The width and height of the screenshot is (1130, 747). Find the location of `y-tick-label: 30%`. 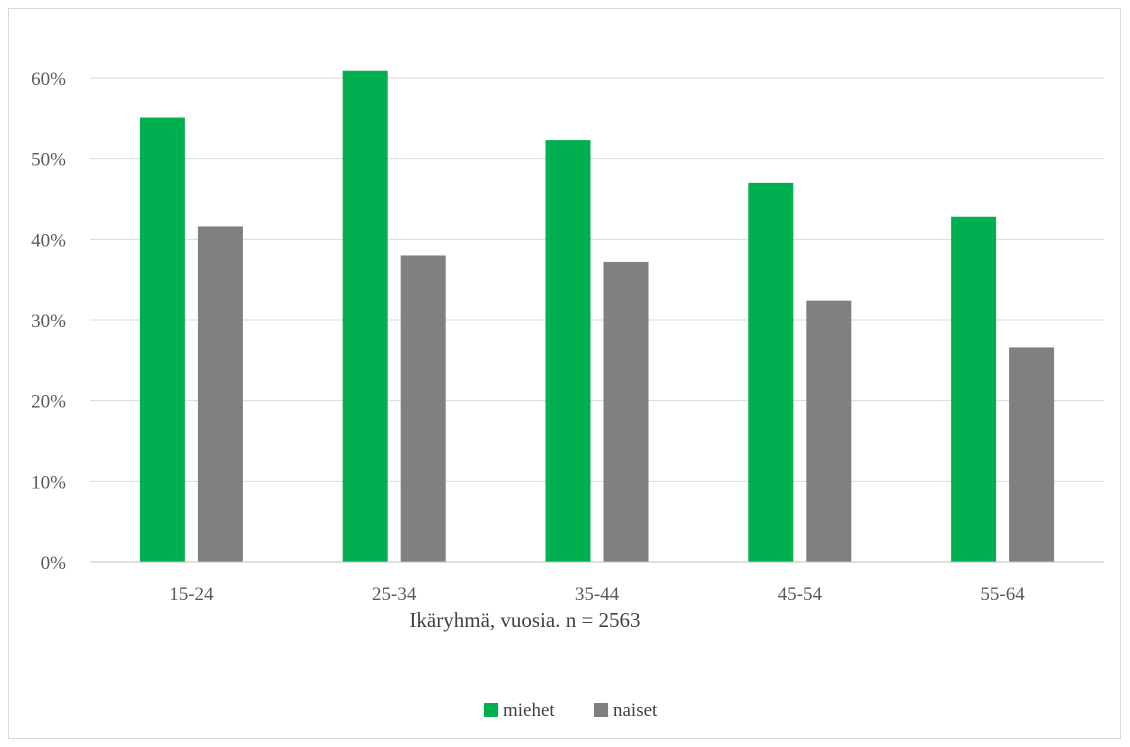

y-tick-label: 30% is located at coordinates (48, 321).